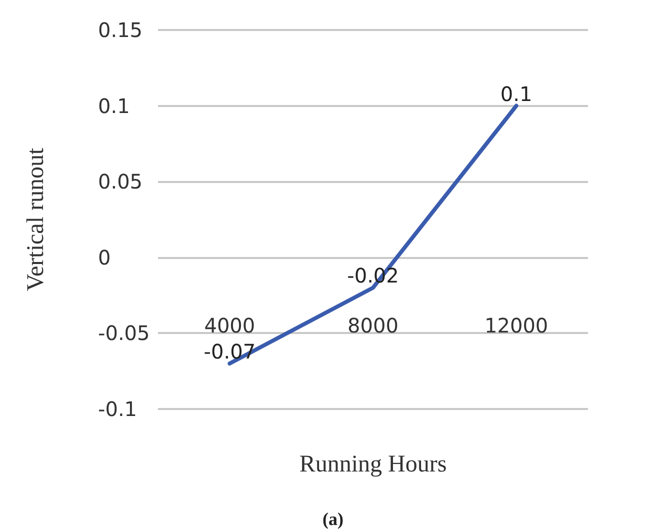 The width and height of the screenshot is (666, 531). What do you see at coordinates (516, 94) in the screenshot?
I see `data-label: 0.1` at bounding box center [516, 94].